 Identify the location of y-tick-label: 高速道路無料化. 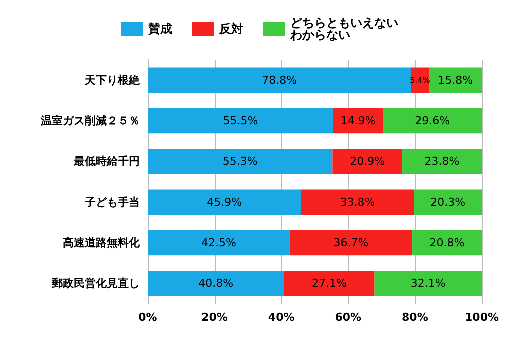
(102, 243).